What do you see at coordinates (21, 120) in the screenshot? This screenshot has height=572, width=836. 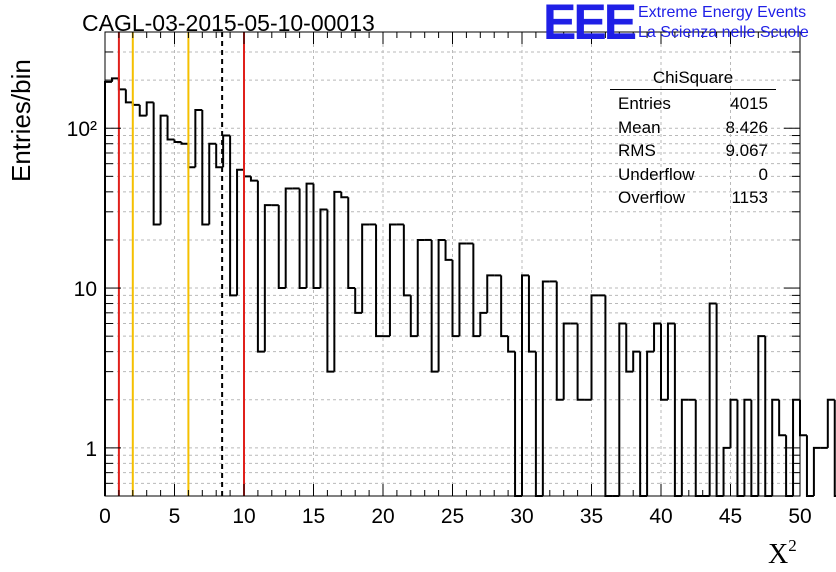 I see `y-axis-label: Entries/bin` at bounding box center [21, 120].